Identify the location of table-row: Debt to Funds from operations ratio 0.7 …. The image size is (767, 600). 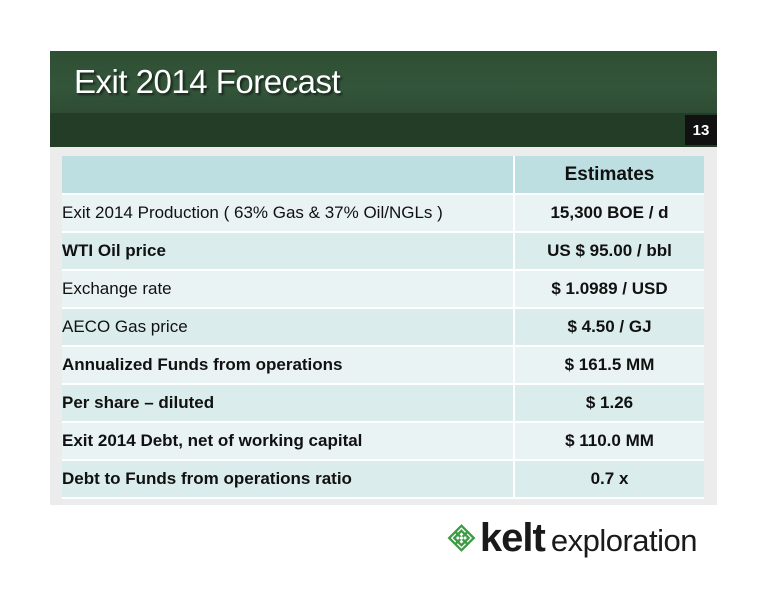
(383, 479).